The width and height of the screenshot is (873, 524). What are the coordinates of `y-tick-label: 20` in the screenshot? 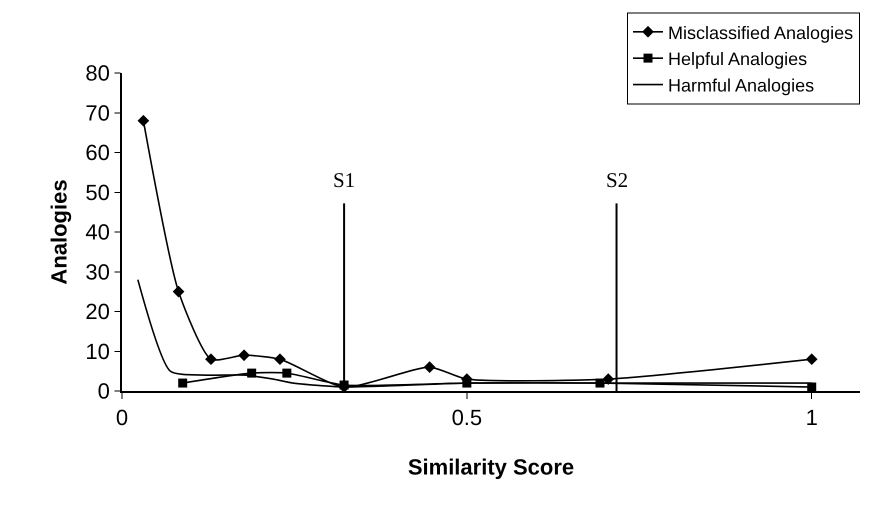 It's located at (97, 311).